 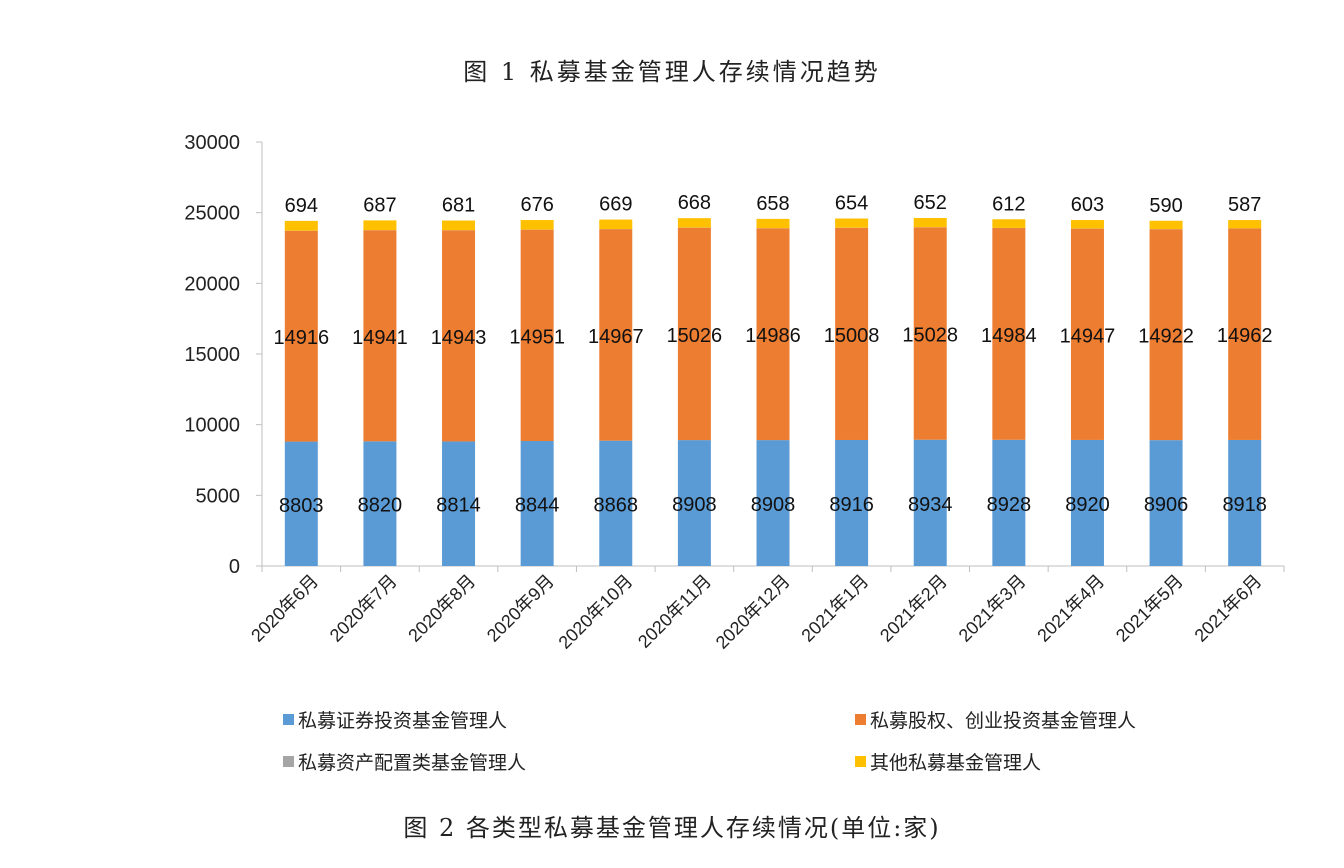 I want to click on data-label-securities: 8803, so click(x=301, y=506).